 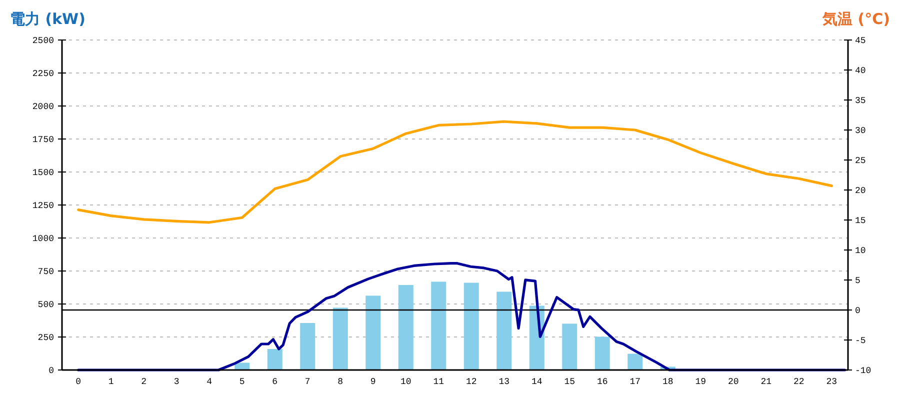 What do you see at coordinates (504, 382) in the screenshot?
I see `x-tick-label: 13` at bounding box center [504, 382].